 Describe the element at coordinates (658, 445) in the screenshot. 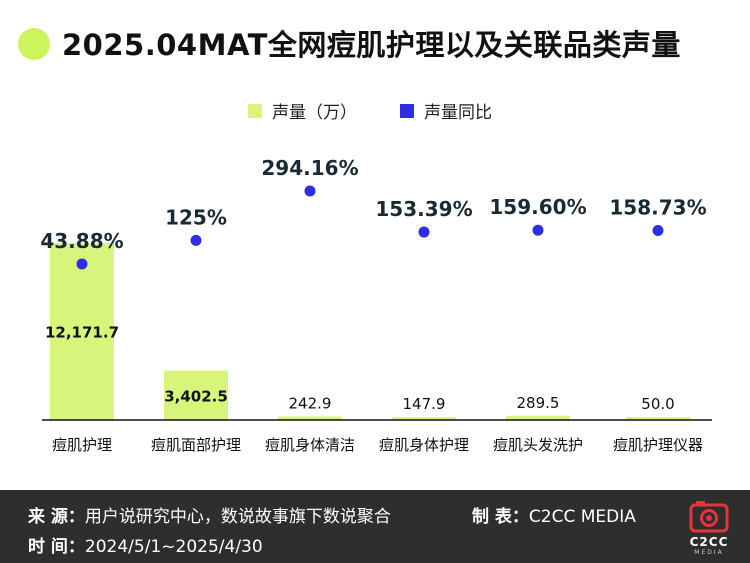

I see `x-tick-label-5: 痘肌护理仪器` at that location.